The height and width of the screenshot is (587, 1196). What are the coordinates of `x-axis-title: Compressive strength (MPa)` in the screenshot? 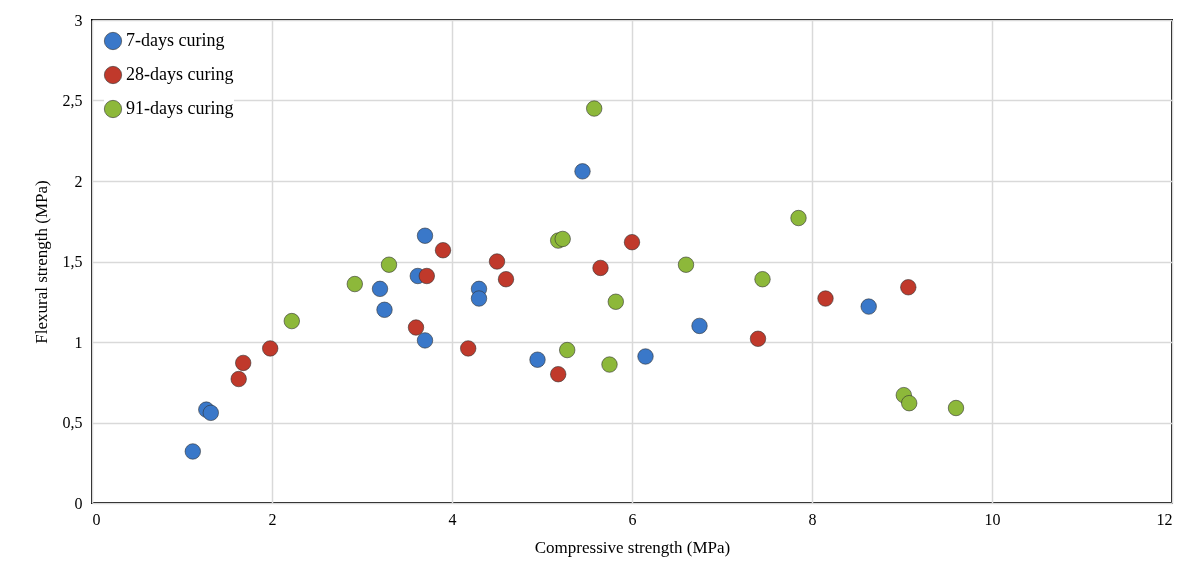 It's located at (632, 547).